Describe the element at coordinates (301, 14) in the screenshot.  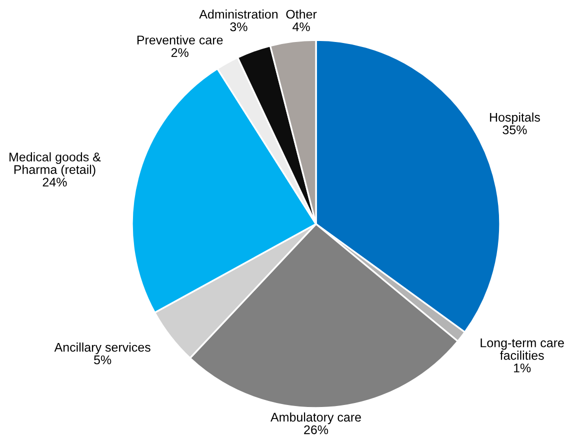
I see `slice-label: Other` at that location.